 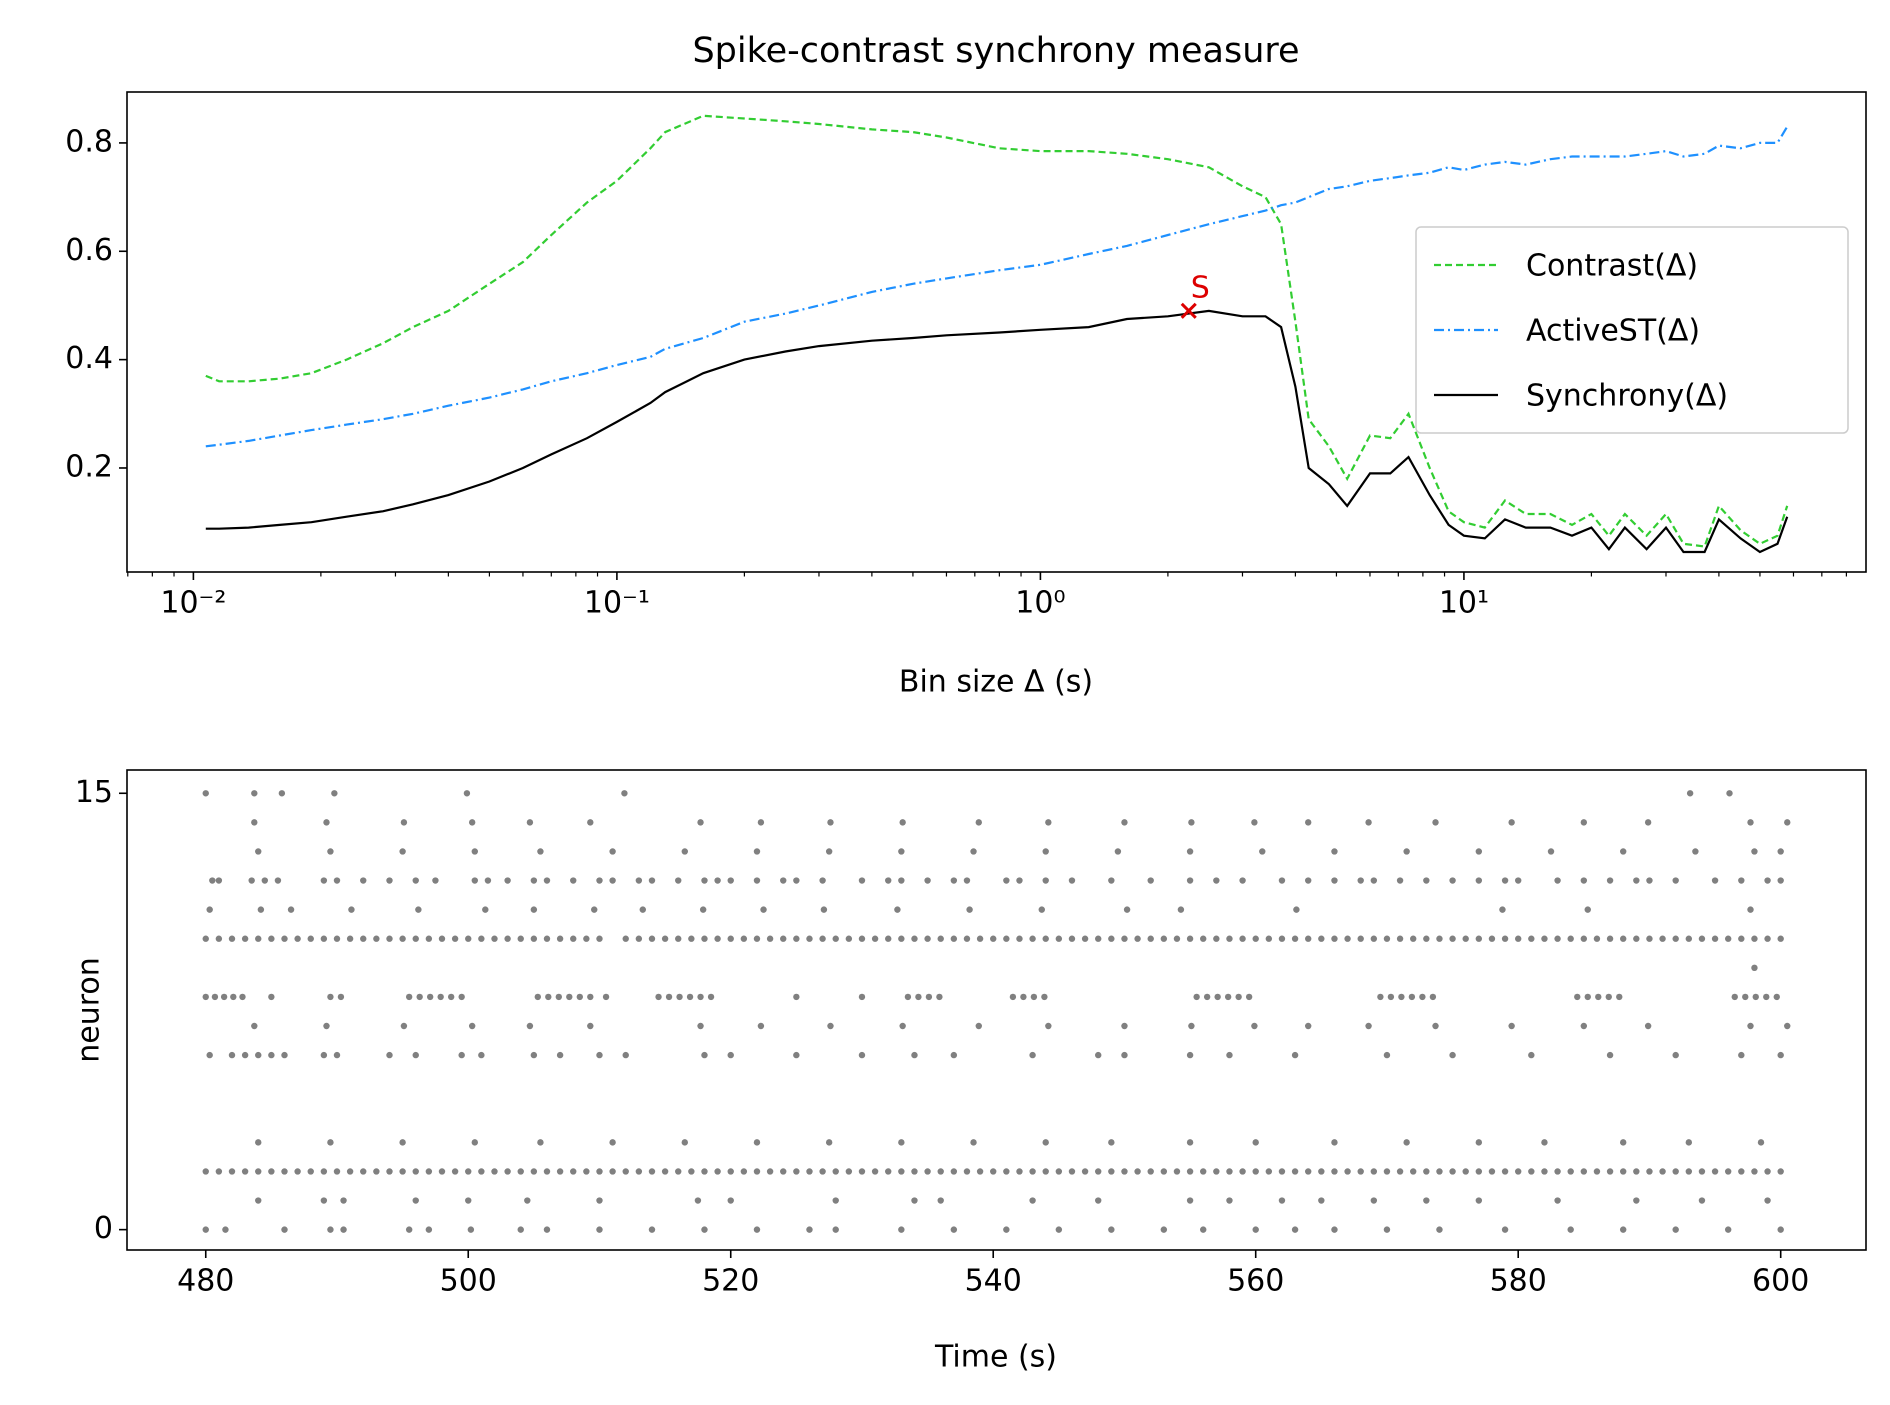 I want to click on x-tick-label: 600, so click(x=1780, y=1281).